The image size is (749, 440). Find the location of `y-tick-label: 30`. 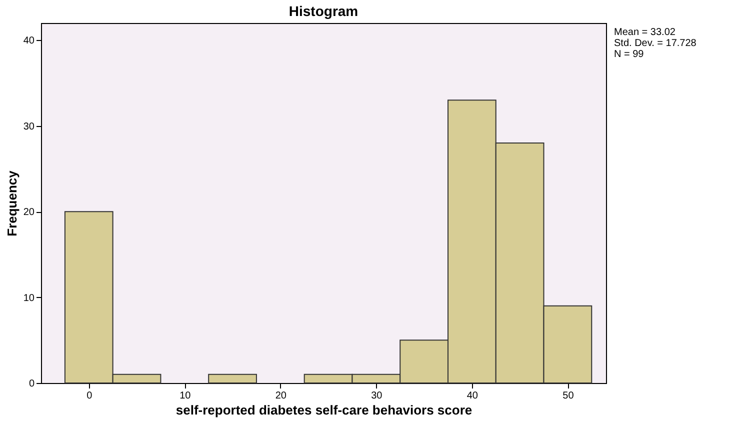

y-tick-label: 30 is located at coordinates (29, 126).